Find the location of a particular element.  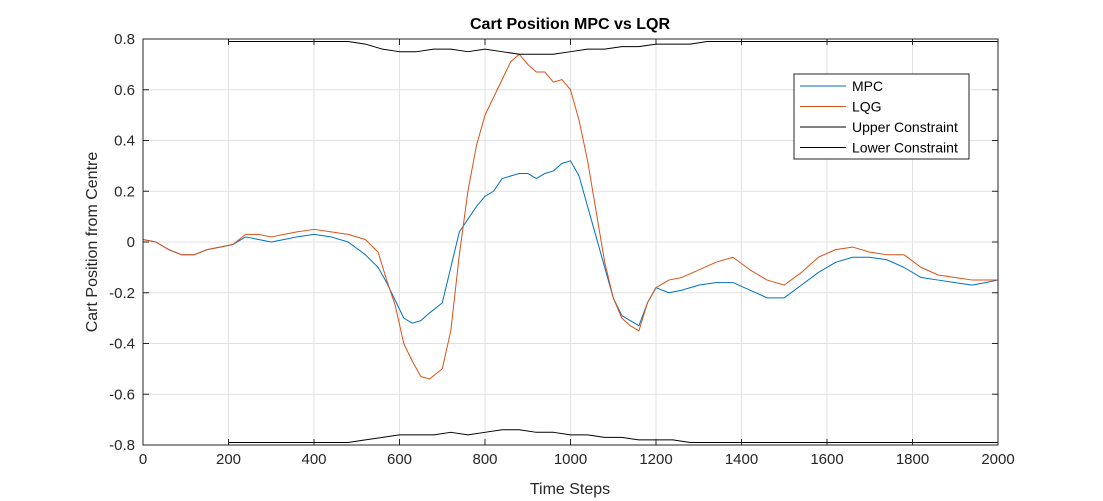

x-tick-label: 1400 is located at coordinates (741, 459).